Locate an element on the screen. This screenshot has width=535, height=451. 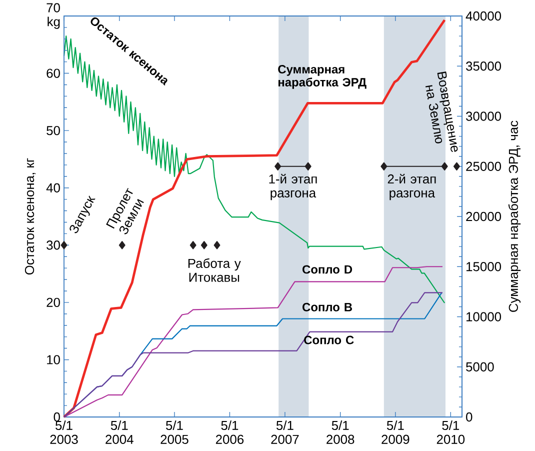
y2-axis-title: Суммарная наработка ЭРД, час is located at coordinates (514, 216).